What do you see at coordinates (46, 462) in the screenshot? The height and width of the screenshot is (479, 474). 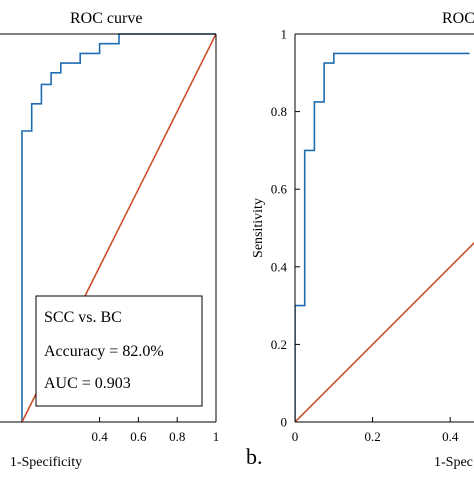 I see `x-axis-label: 1-Specificity` at bounding box center [46, 462].